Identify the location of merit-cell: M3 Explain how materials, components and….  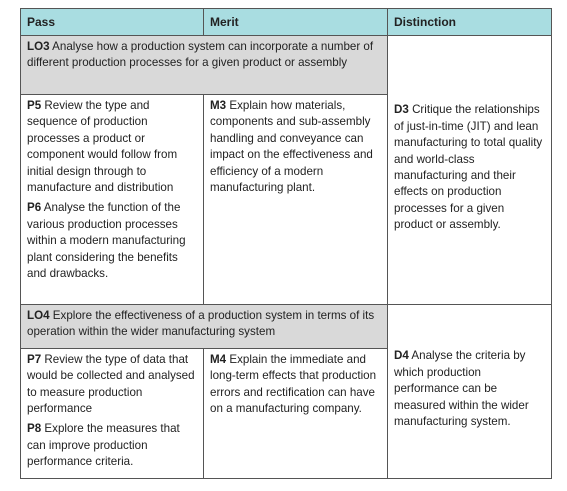
(295, 199).